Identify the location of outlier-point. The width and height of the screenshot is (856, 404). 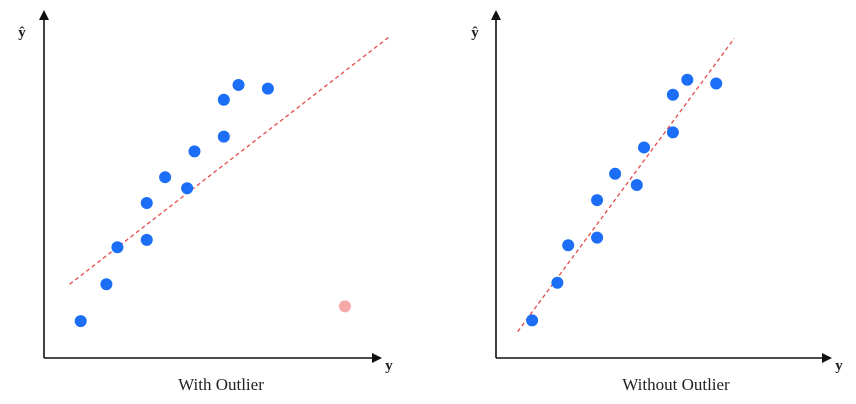
(344, 306).